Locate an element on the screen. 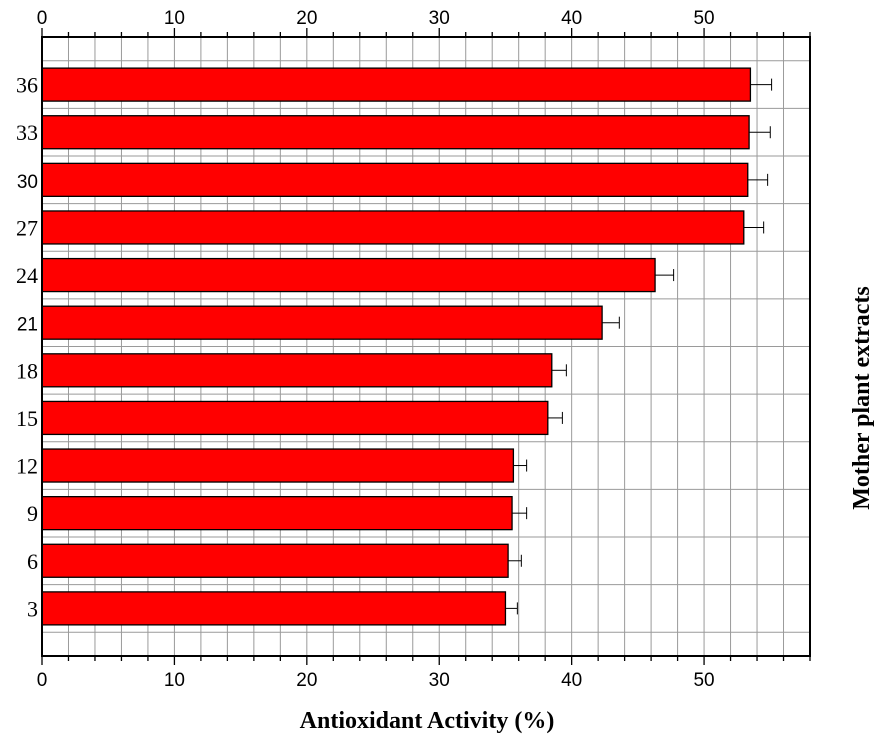  y-tick-label-24: 24 is located at coordinates (27, 275).